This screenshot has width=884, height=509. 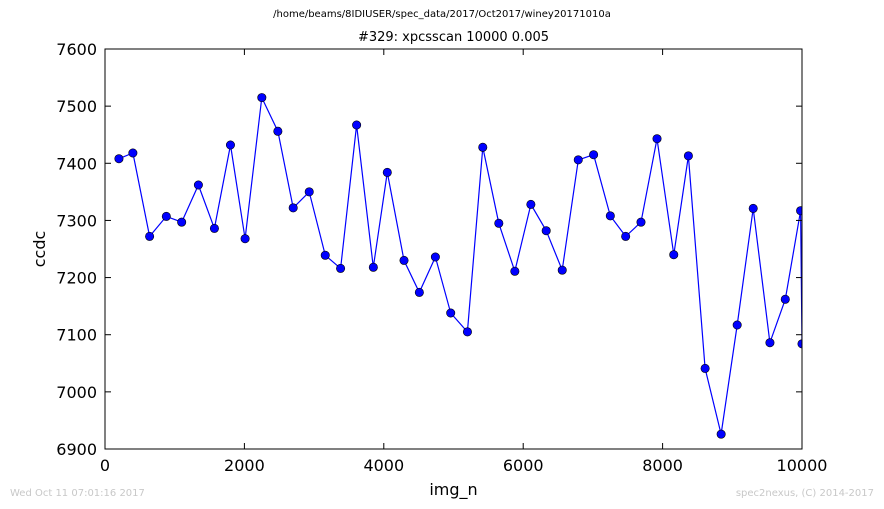 What do you see at coordinates (76, 278) in the screenshot?
I see `y-tick-label: 7200` at bounding box center [76, 278].